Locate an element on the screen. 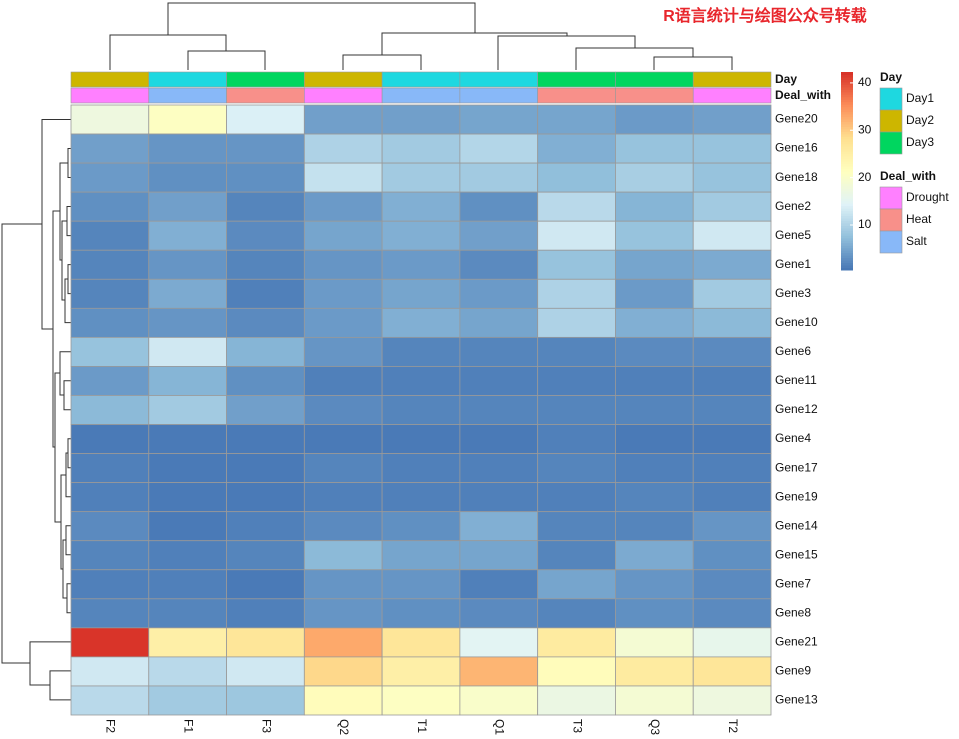 The height and width of the screenshot is (739, 959). row-label: Gene9 is located at coordinates (793, 671).